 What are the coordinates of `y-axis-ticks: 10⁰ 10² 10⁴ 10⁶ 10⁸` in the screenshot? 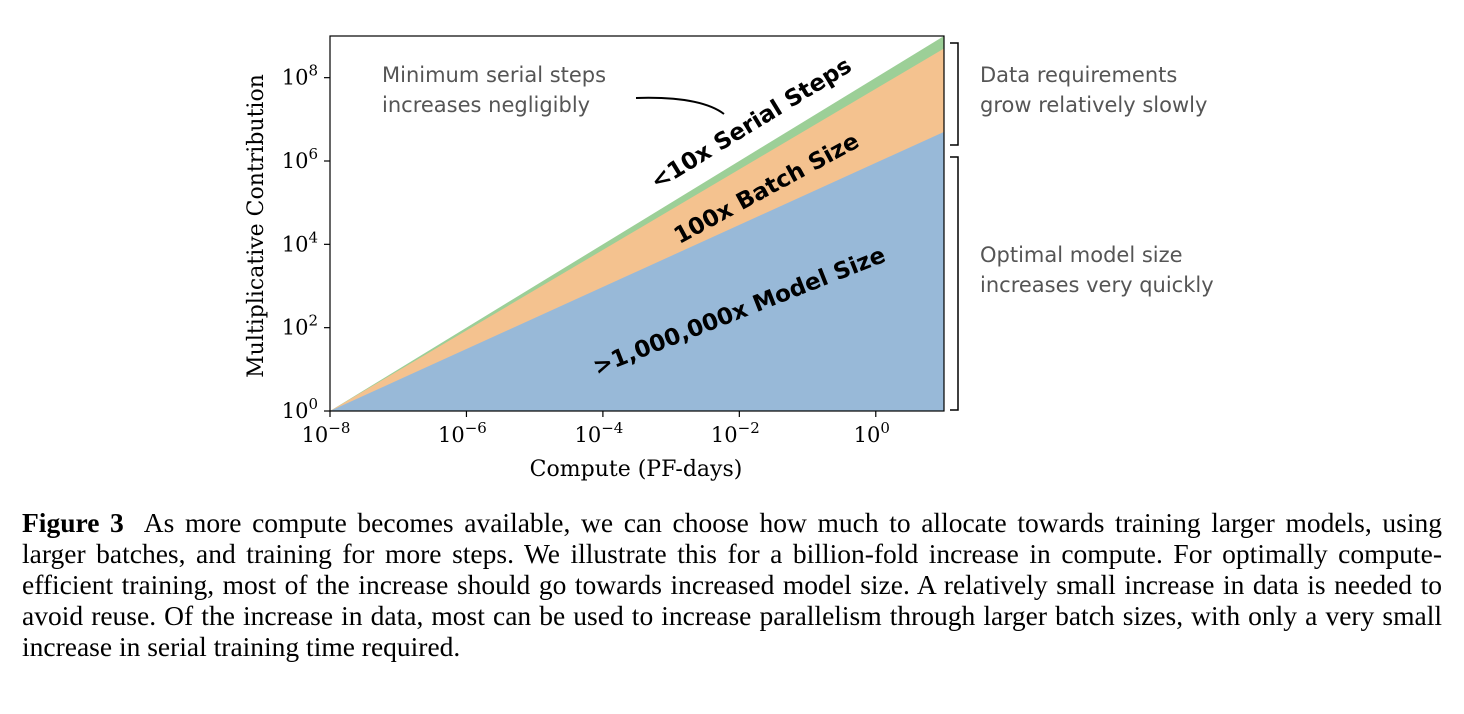 It's located at (306, 242).